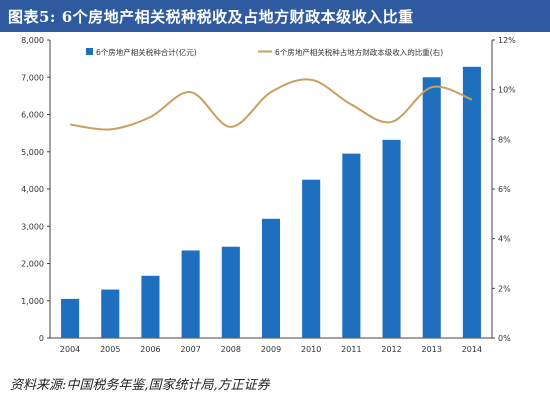 Image resolution: width=550 pixels, height=404 pixels. I want to click on x-tick-label: 2013, so click(432, 349).